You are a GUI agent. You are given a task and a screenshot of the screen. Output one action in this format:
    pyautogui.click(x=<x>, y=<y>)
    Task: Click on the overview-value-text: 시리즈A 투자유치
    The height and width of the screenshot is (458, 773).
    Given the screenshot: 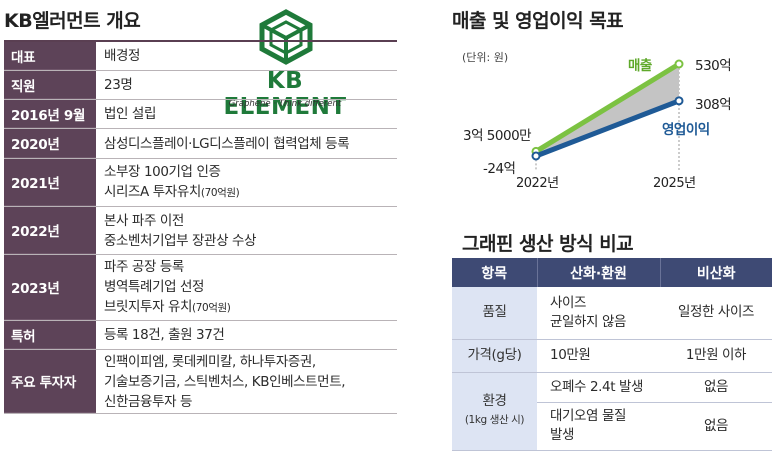 What is the action you would take?
    pyautogui.click(x=152, y=192)
    